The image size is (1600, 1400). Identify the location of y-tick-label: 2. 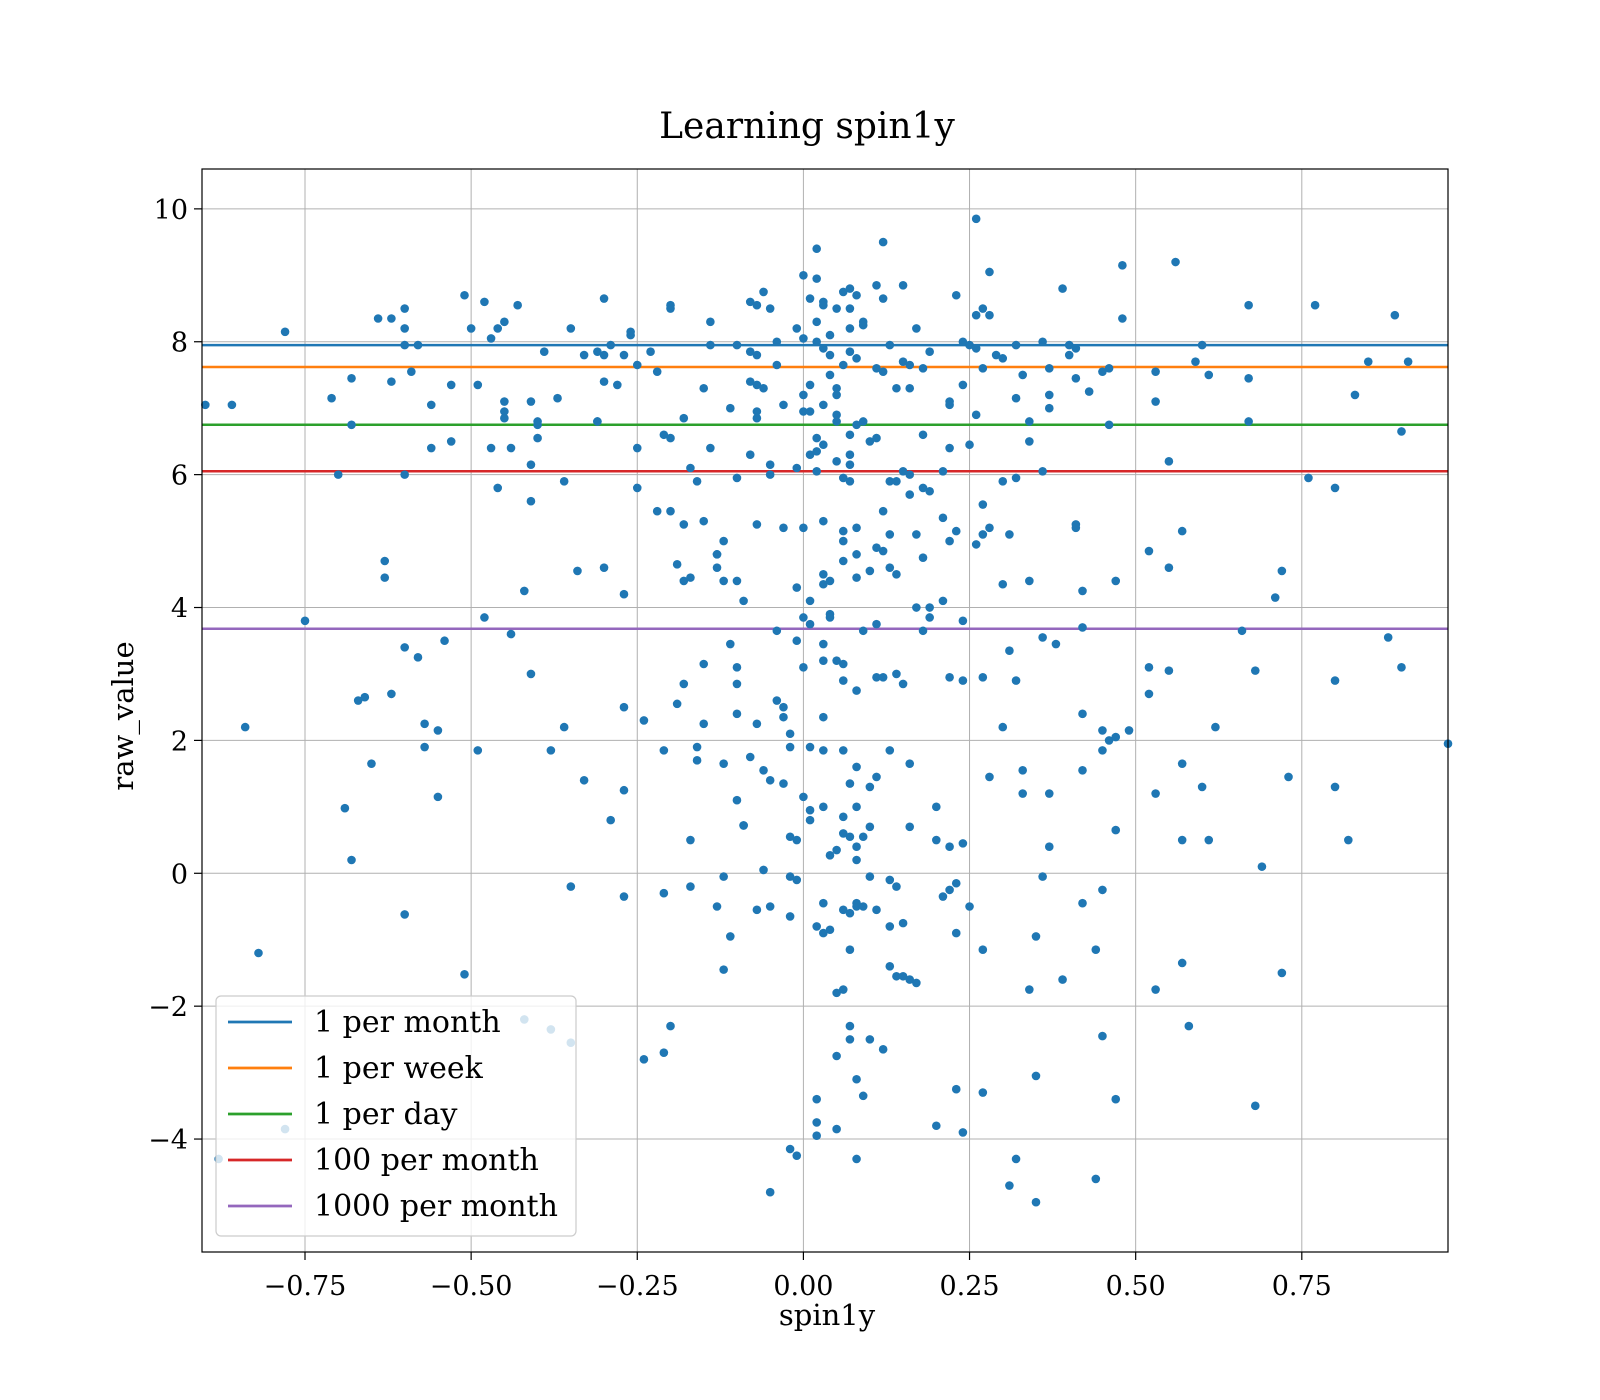
(179, 741).